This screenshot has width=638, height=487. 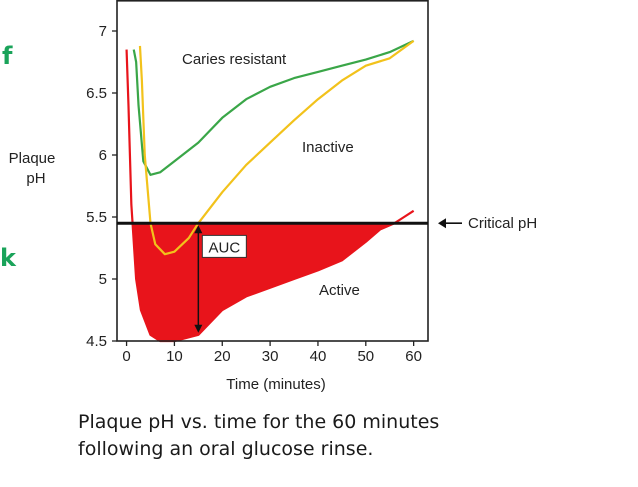 I want to click on x-tick-label: 20, so click(x=222, y=356).